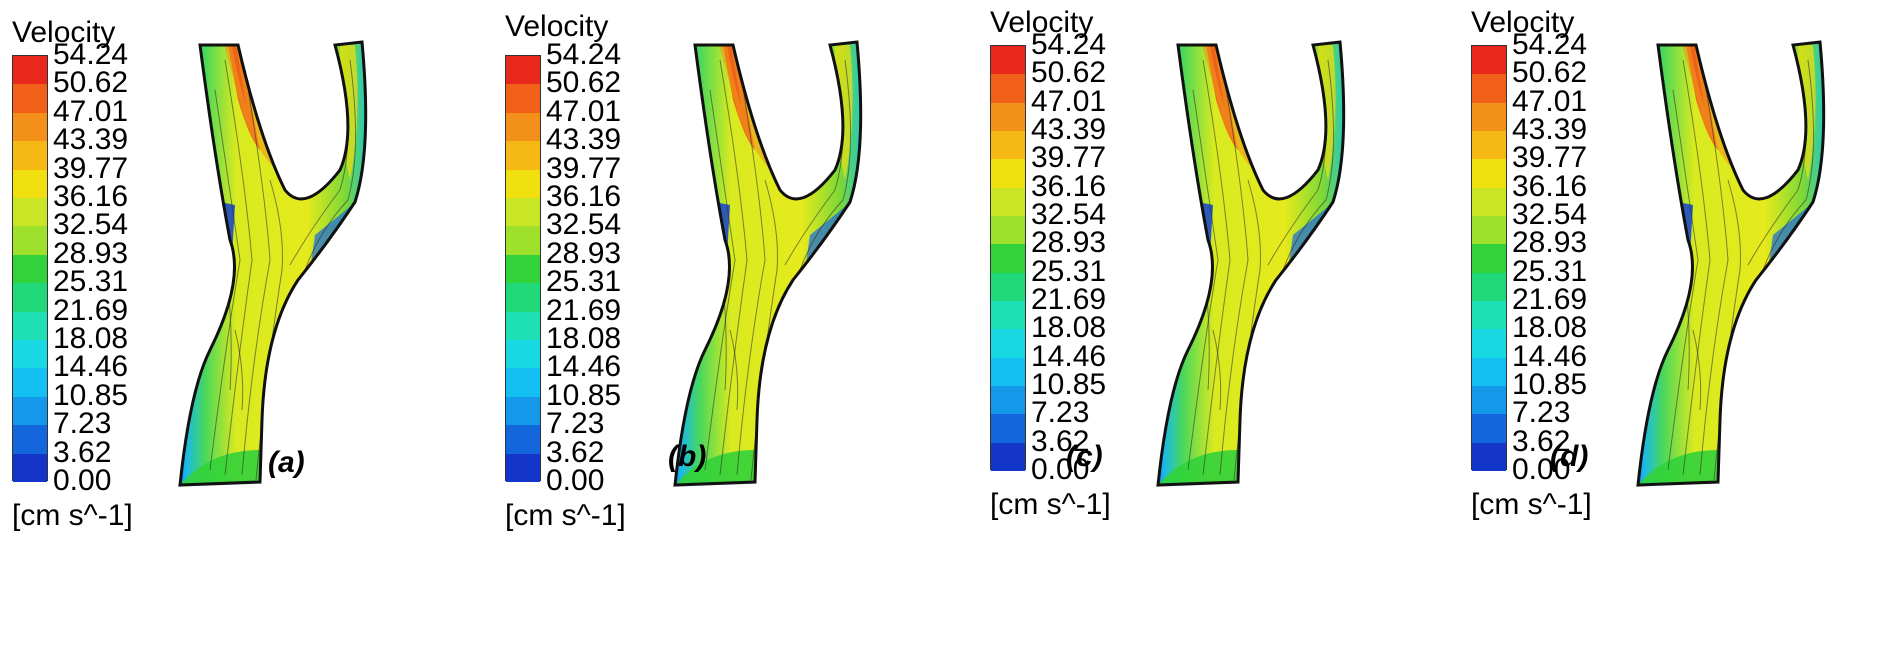 The width and height of the screenshot is (1895, 662). What do you see at coordinates (1084, 456) in the screenshot?
I see `panel-label: (c)` at bounding box center [1084, 456].